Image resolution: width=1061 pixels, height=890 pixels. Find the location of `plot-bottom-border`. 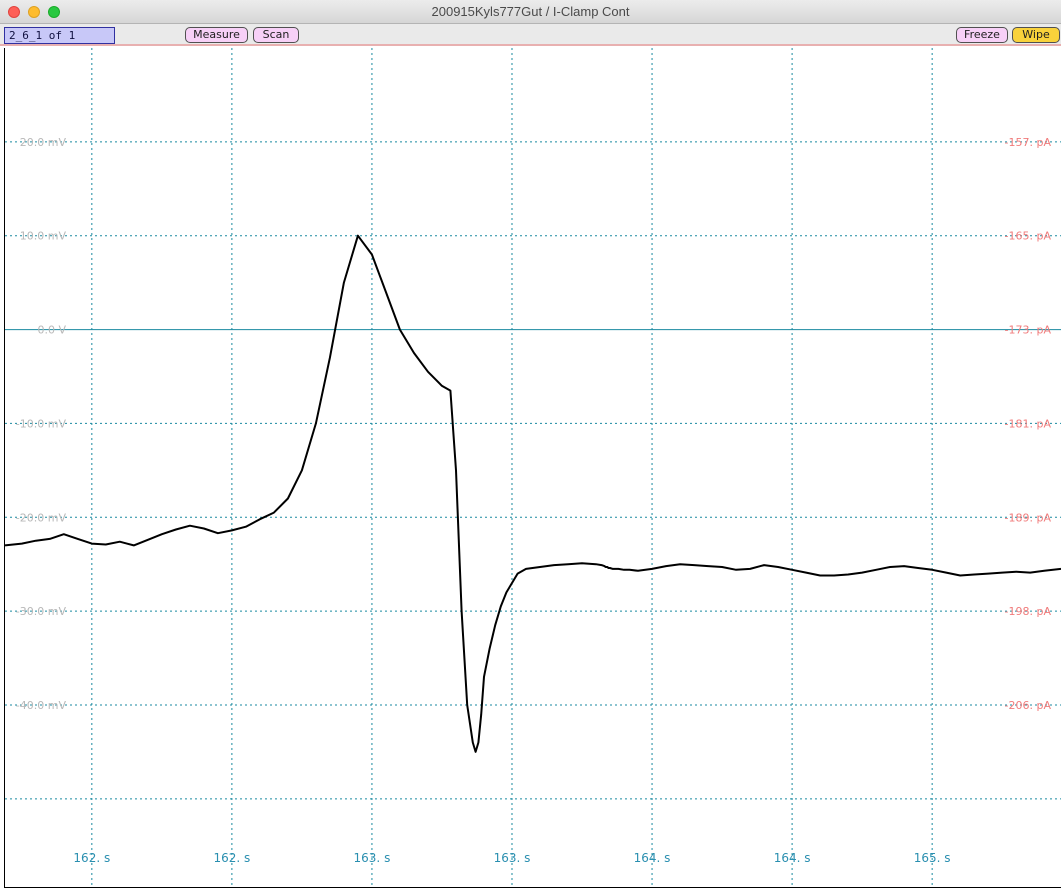

plot-bottom-border is located at coordinates (532, 887).